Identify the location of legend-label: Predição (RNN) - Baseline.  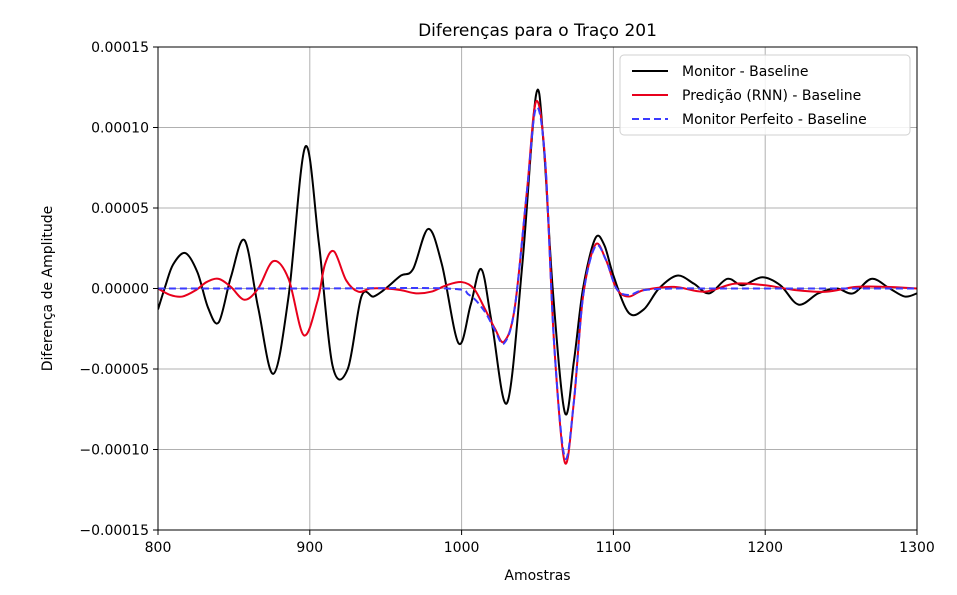
(771, 96).